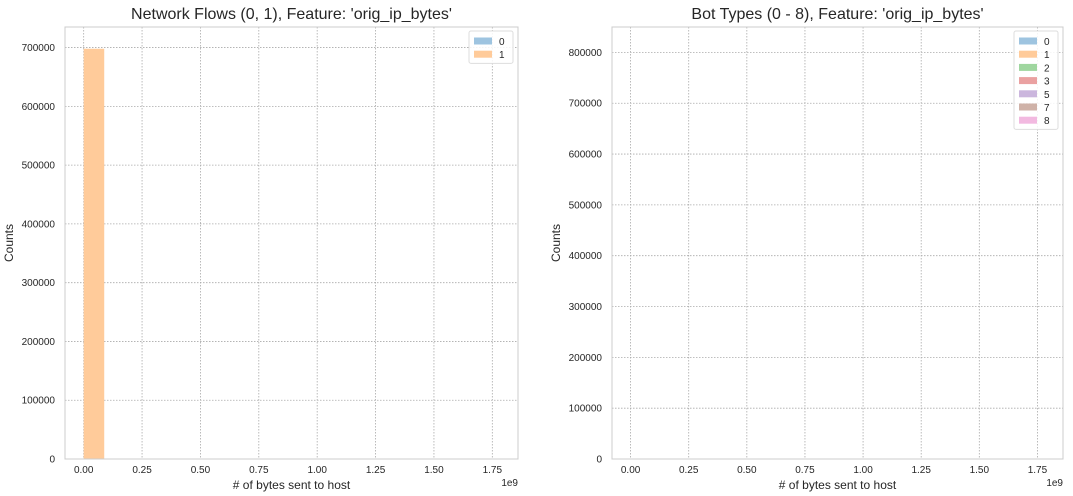 Image resolution: width=1073 pixels, height=496 pixels. What do you see at coordinates (1047, 121) in the screenshot?
I see `legend-label-8: 8` at bounding box center [1047, 121].